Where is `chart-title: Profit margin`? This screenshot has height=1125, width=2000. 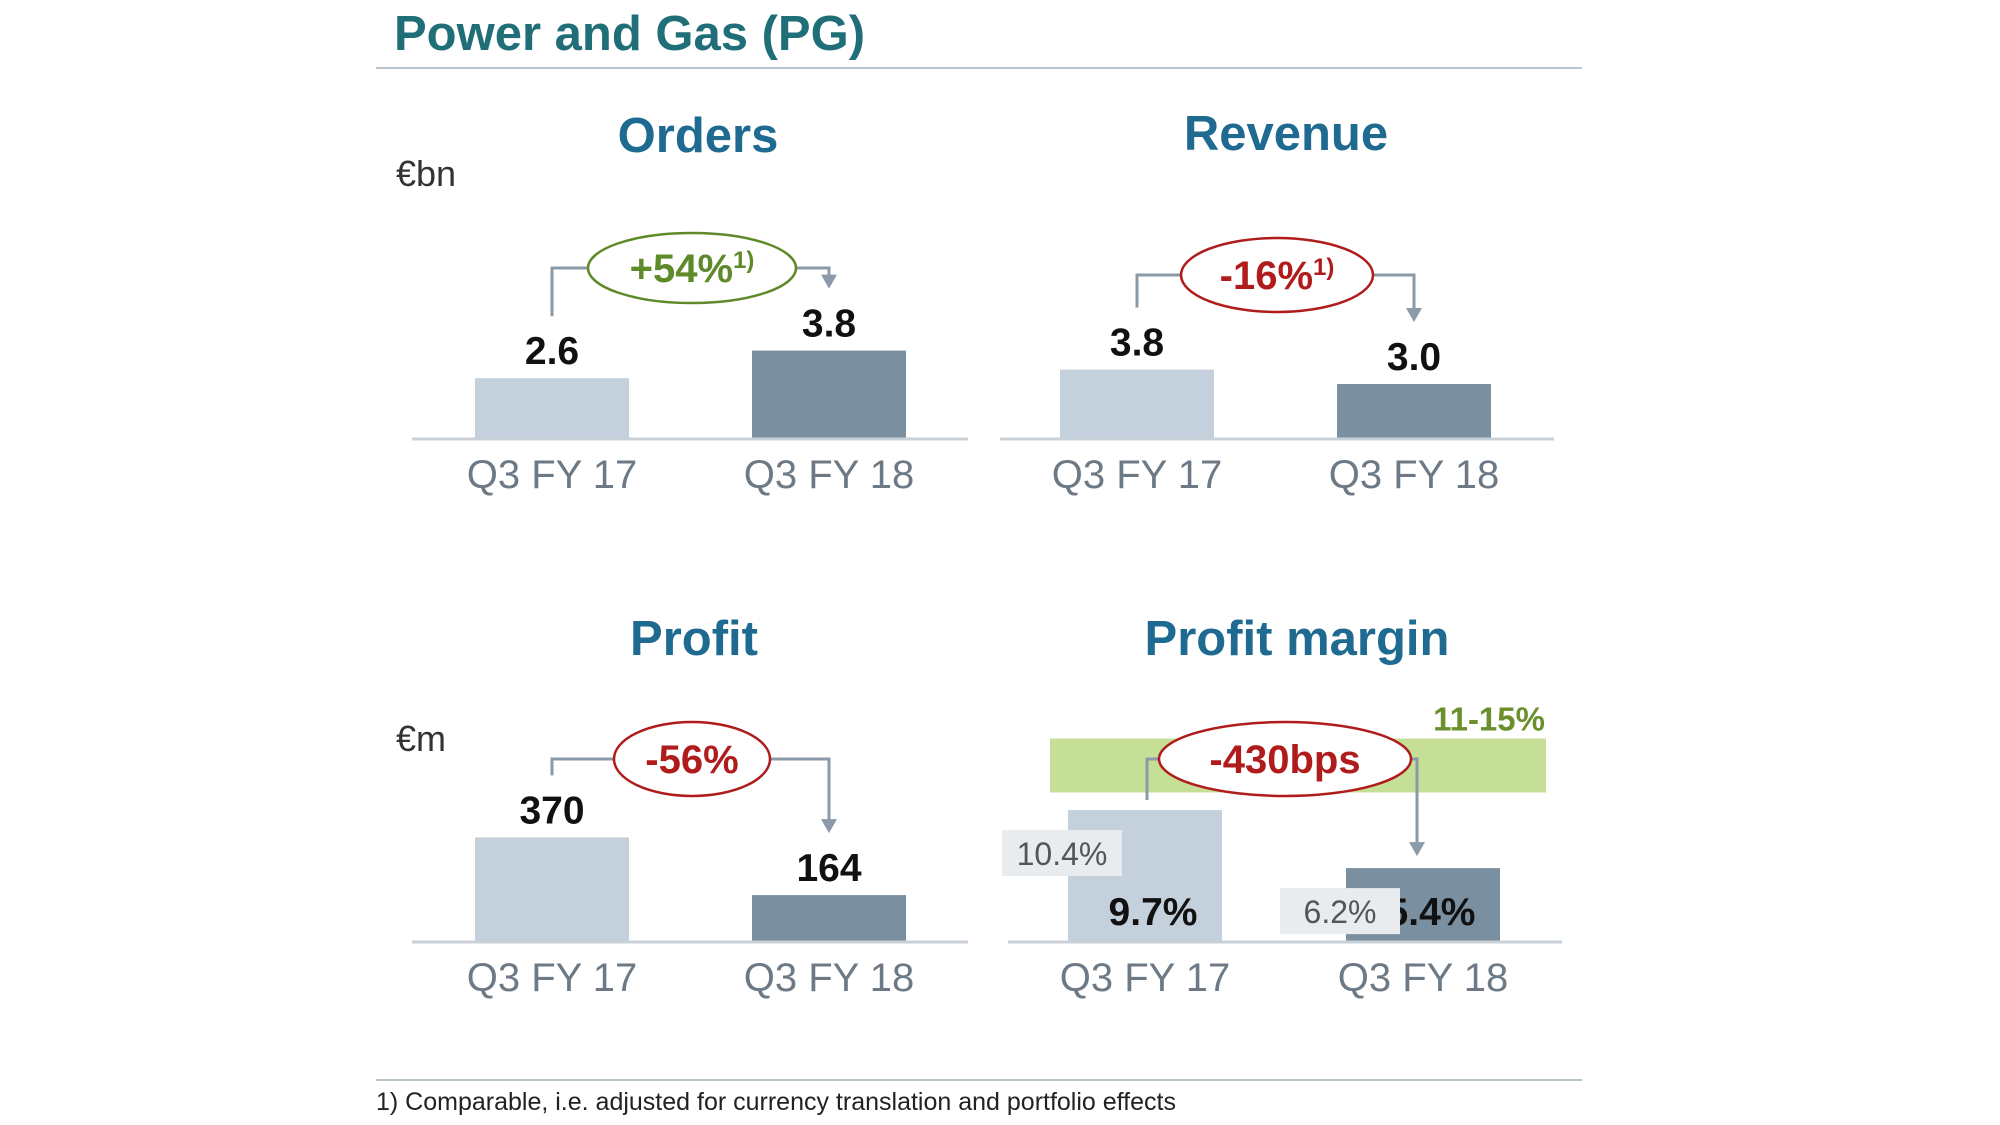
chart-title: Profit margin is located at coordinates (1297, 639).